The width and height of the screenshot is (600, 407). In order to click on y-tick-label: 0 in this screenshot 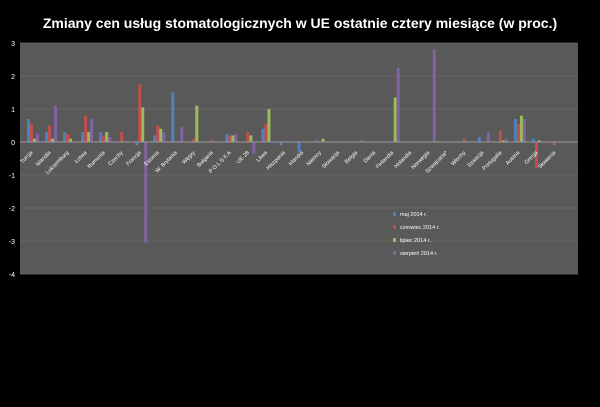, I will do `click(13, 143)`.